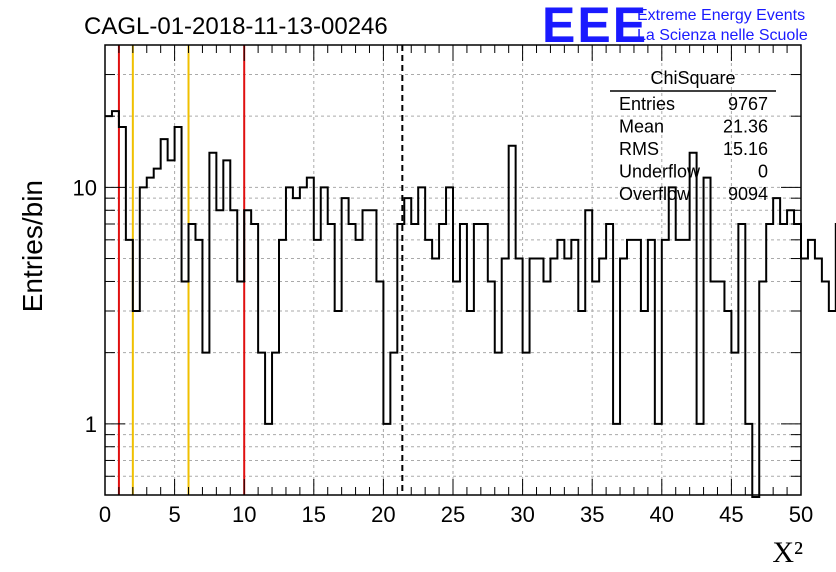  What do you see at coordinates (748, 104) in the screenshot?
I see `stats-value: 9767` at bounding box center [748, 104].